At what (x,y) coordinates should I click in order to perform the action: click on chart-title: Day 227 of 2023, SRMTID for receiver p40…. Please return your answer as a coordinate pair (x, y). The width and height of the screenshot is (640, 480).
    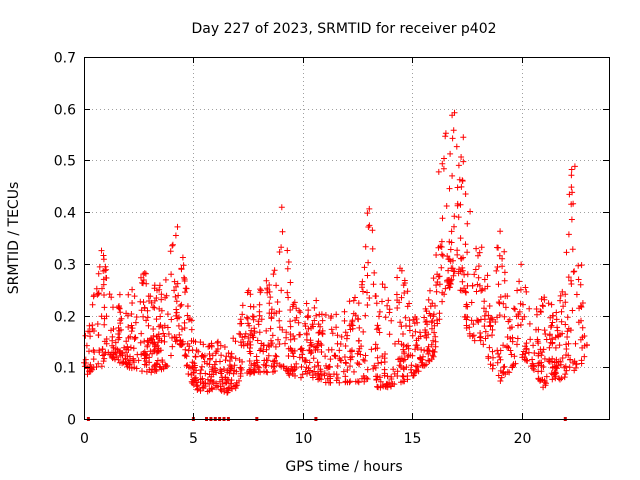
    Looking at the image, I should click on (343, 29).